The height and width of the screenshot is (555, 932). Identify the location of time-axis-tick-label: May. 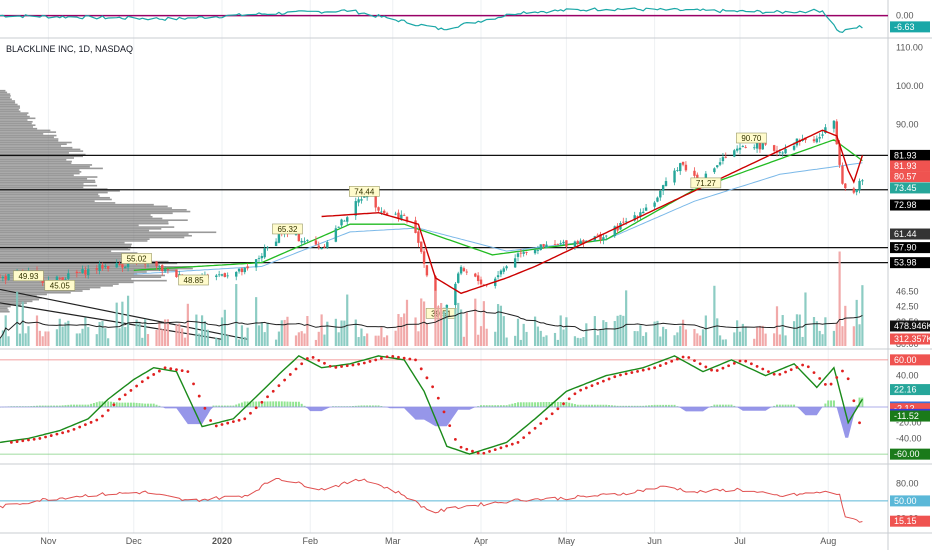
(567, 541).